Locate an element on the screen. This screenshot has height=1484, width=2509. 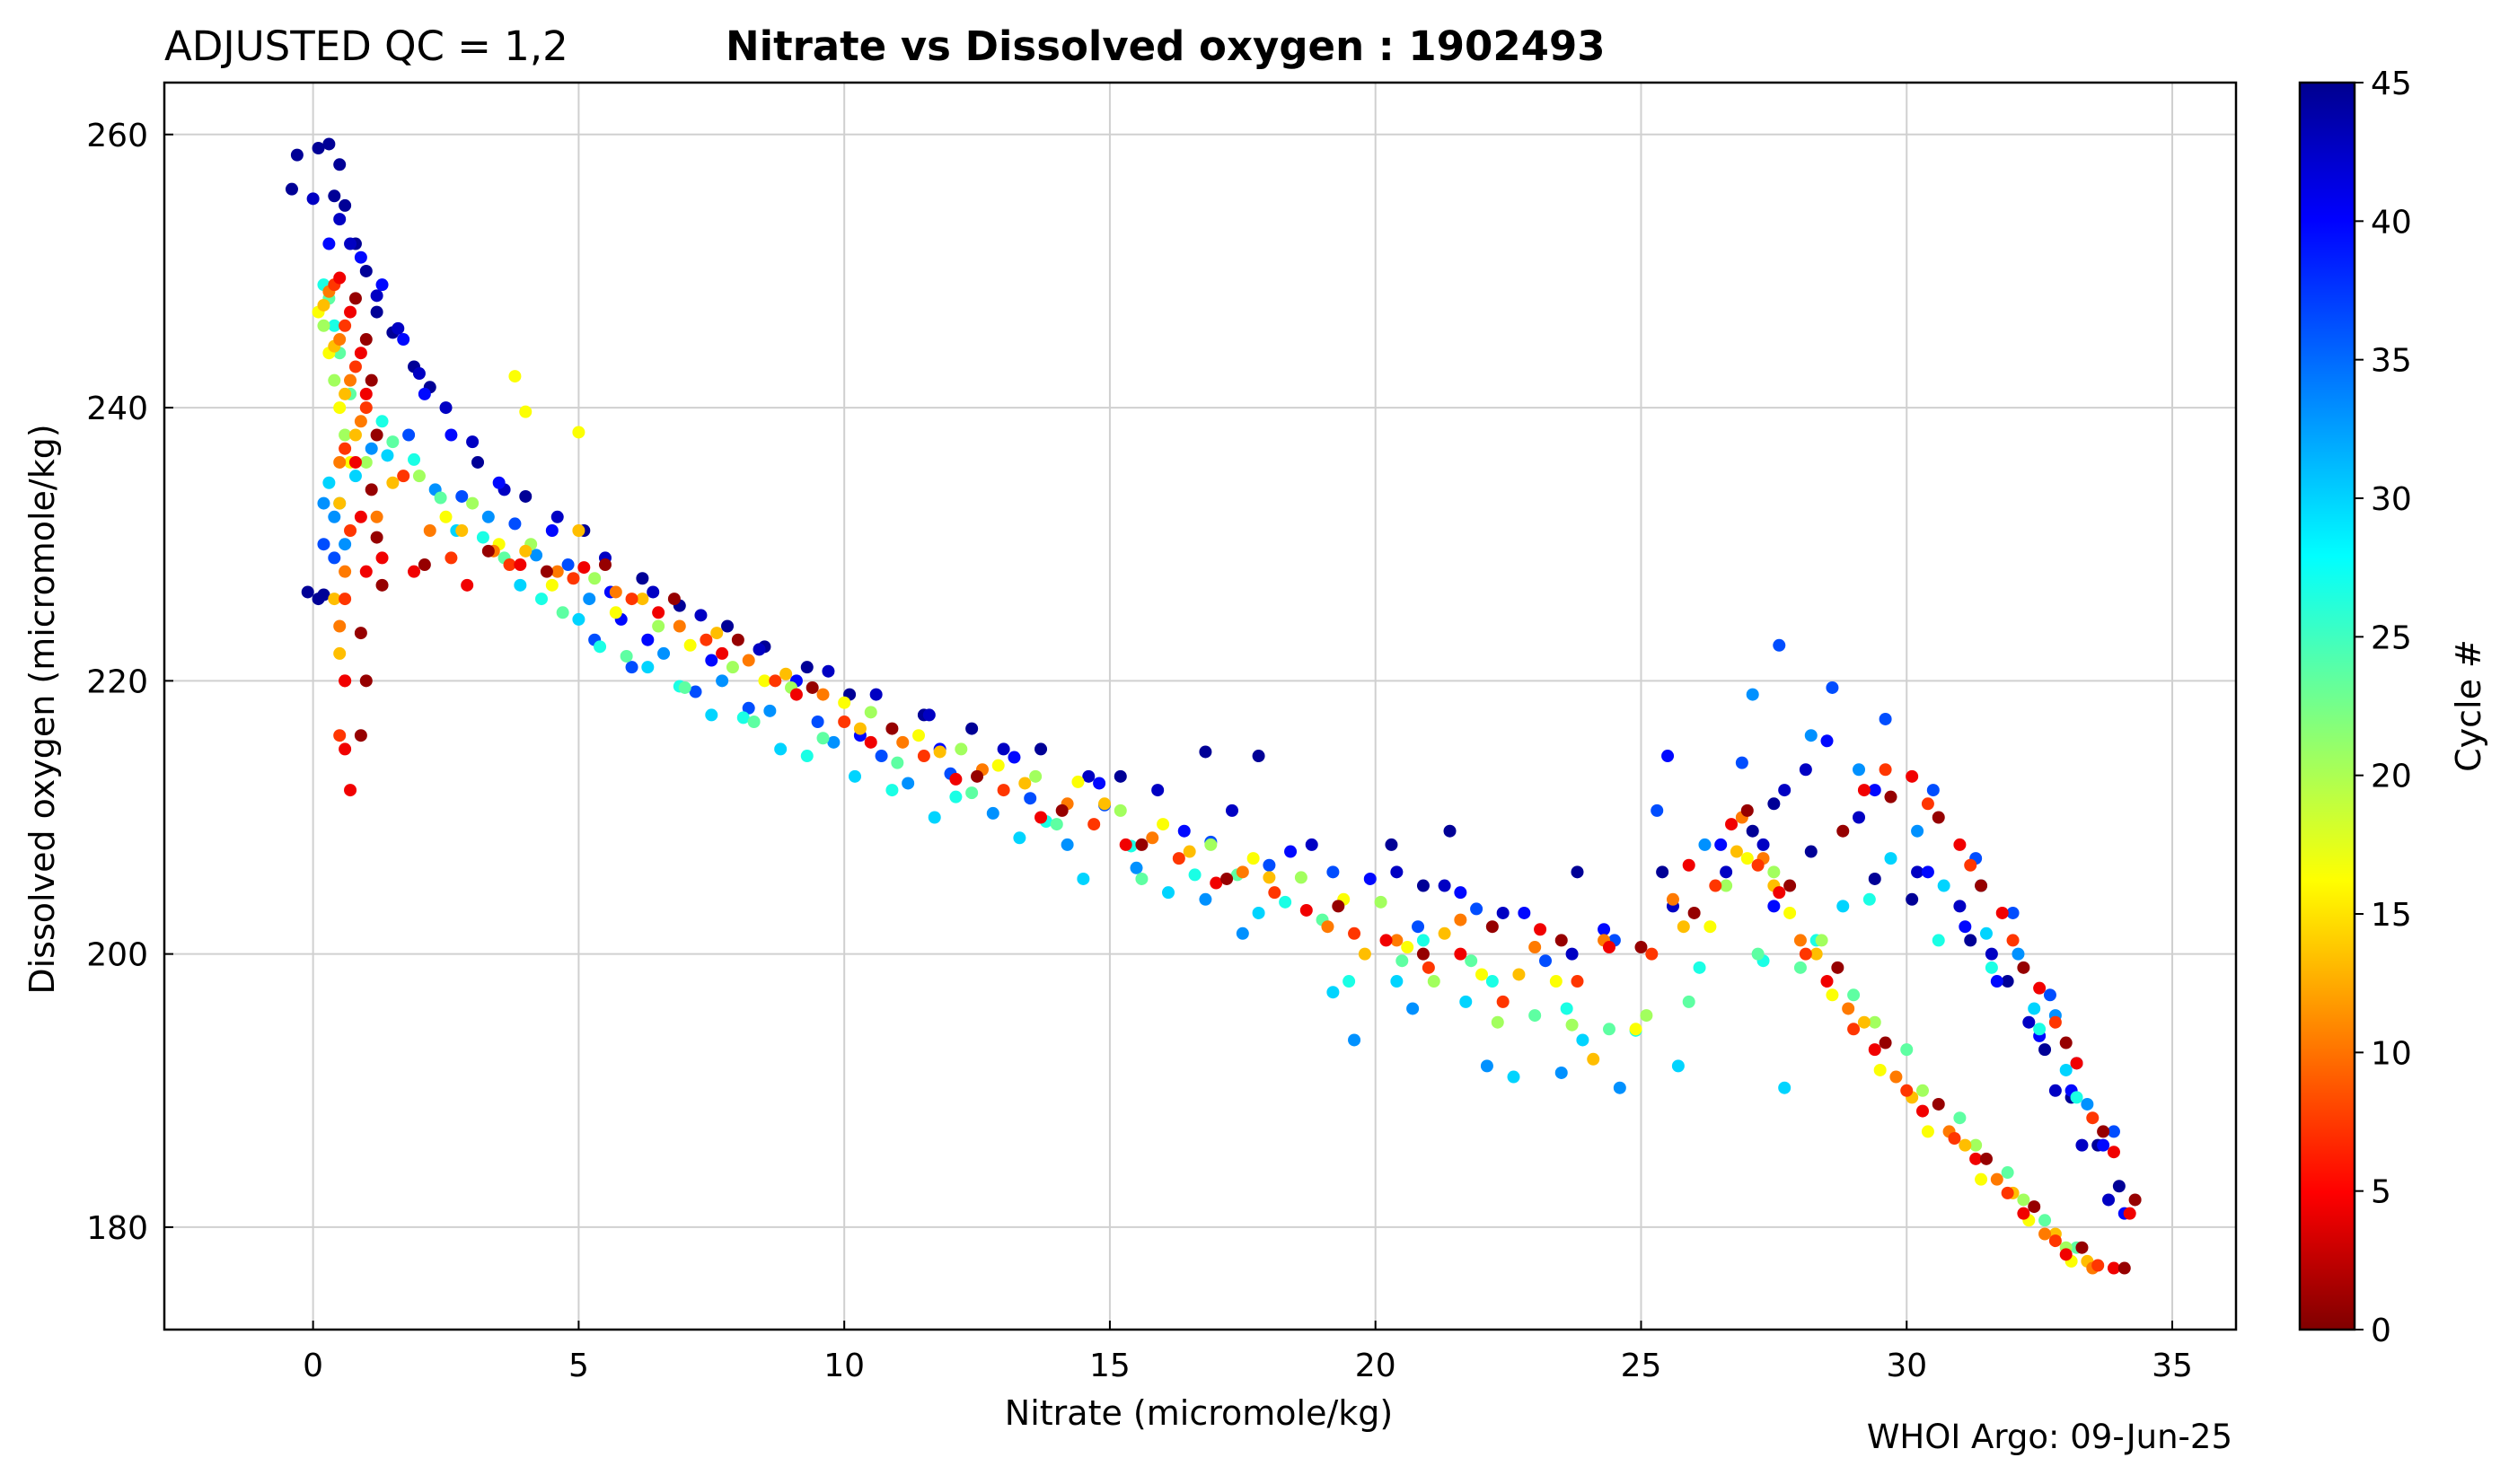
x-tick-label: 10 is located at coordinates (844, 1366).